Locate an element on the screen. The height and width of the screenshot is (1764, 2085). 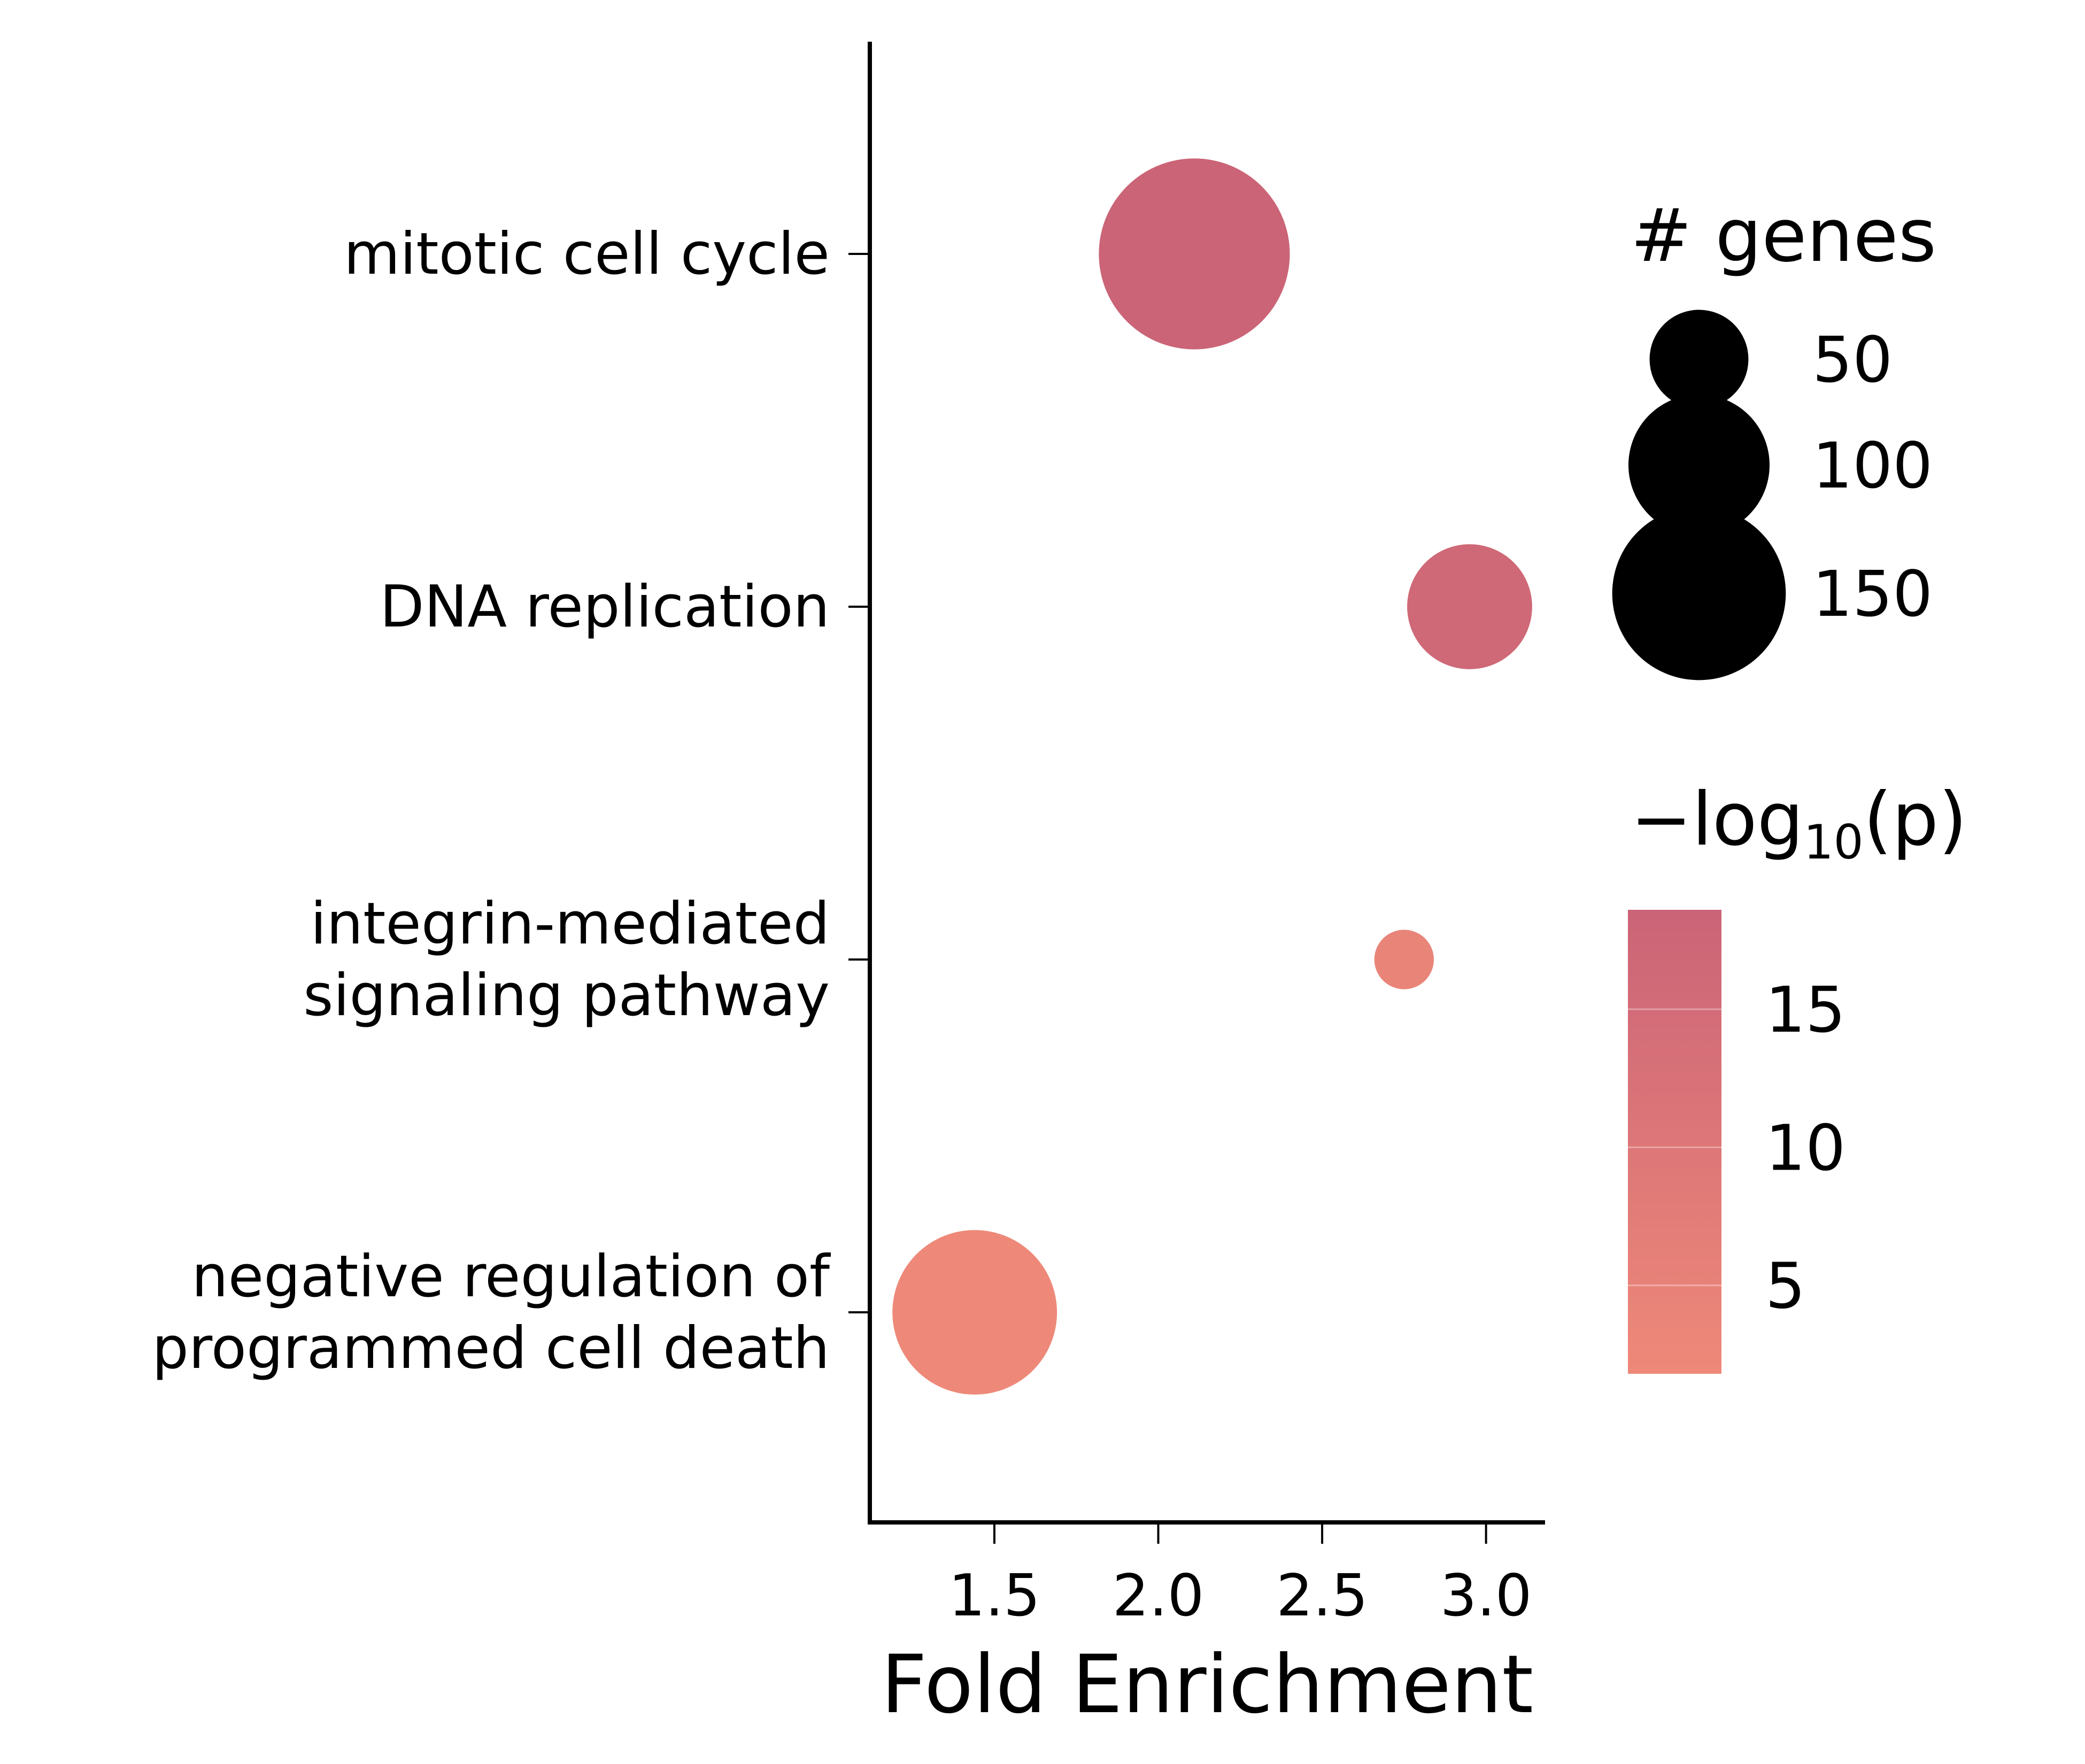
colorbar-tick-label: 15 is located at coordinates (1805, 1010).